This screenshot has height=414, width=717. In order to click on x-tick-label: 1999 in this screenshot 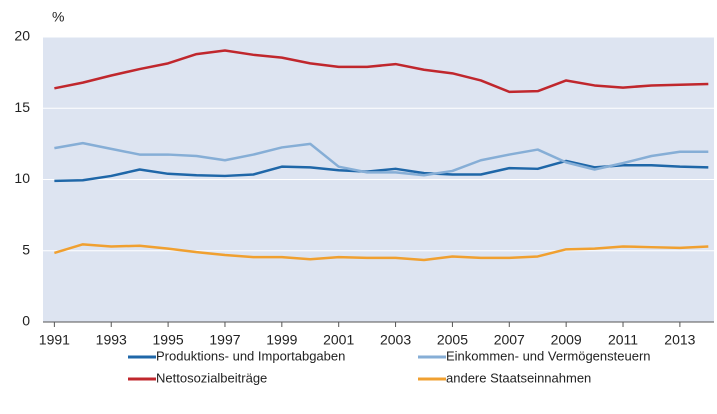, I will do `click(281, 340)`.